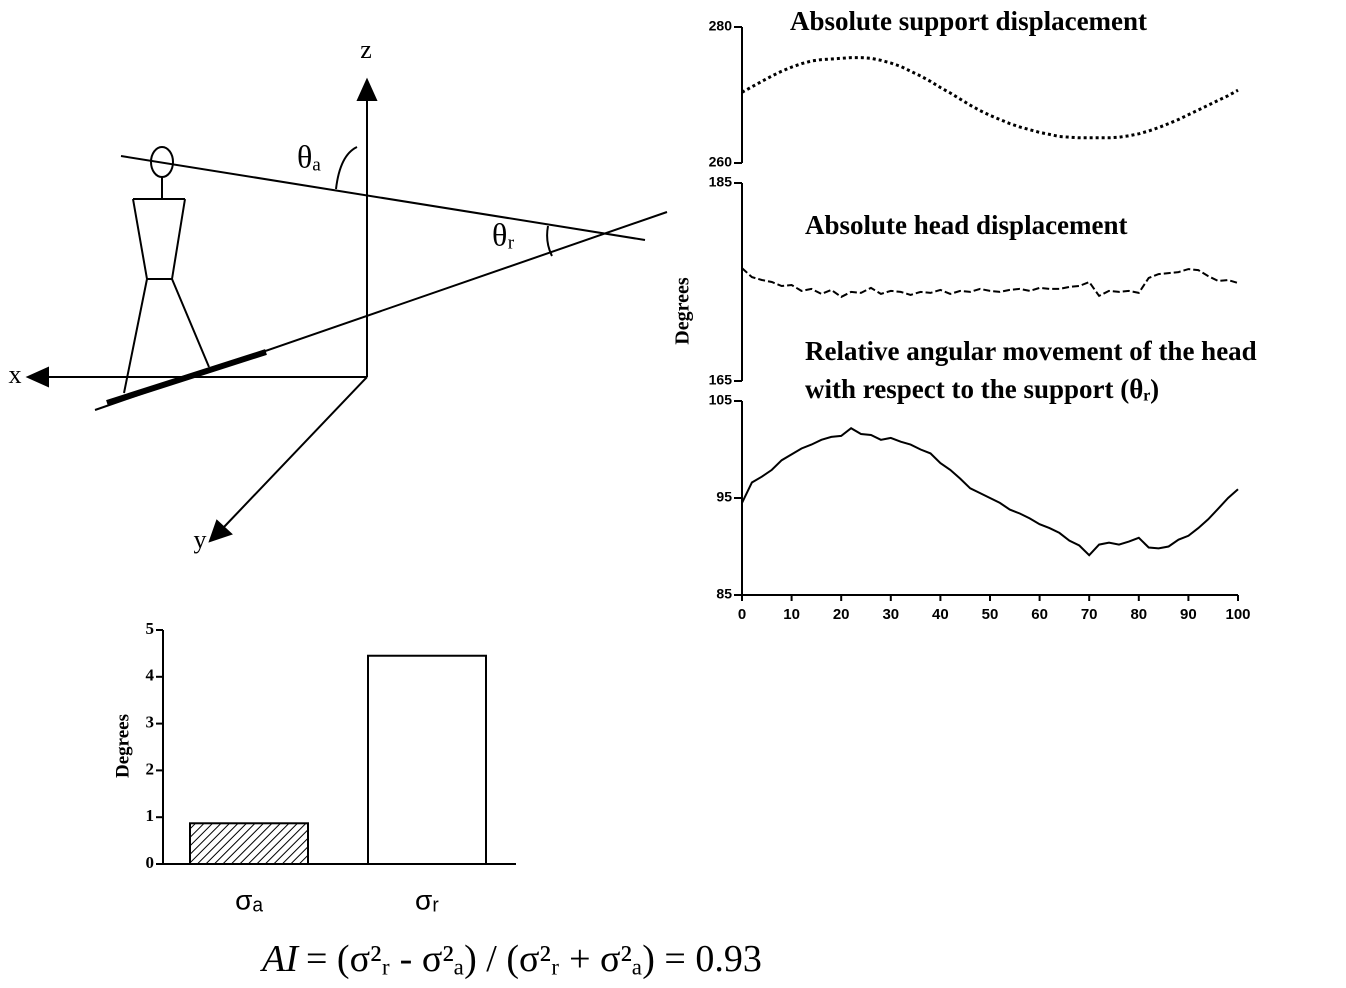 This screenshot has height=988, width=1346. I want to click on y-tick-label: 4, so click(150, 675).